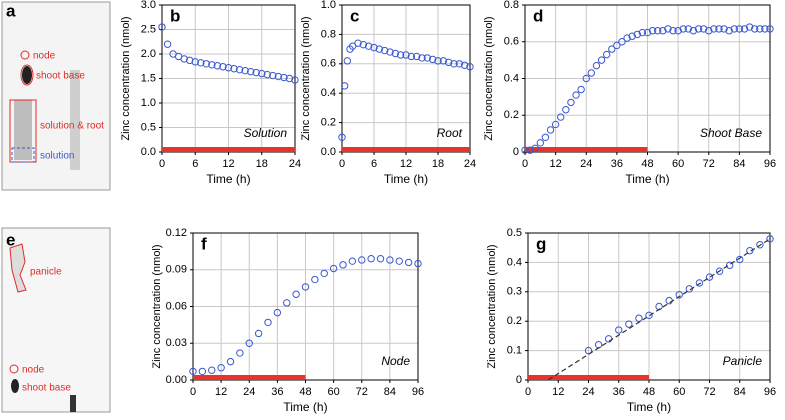  What do you see at coordinates (11, 10) in the screenshot?
I see `panel-letter: a` at bounding box center [11, 10].